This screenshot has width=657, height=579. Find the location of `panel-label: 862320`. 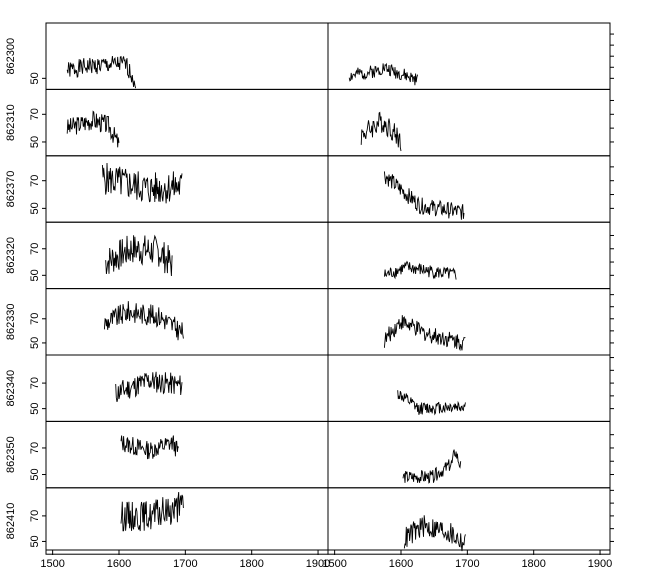

panel-label: 862320 is located at coordinates (11, 255).